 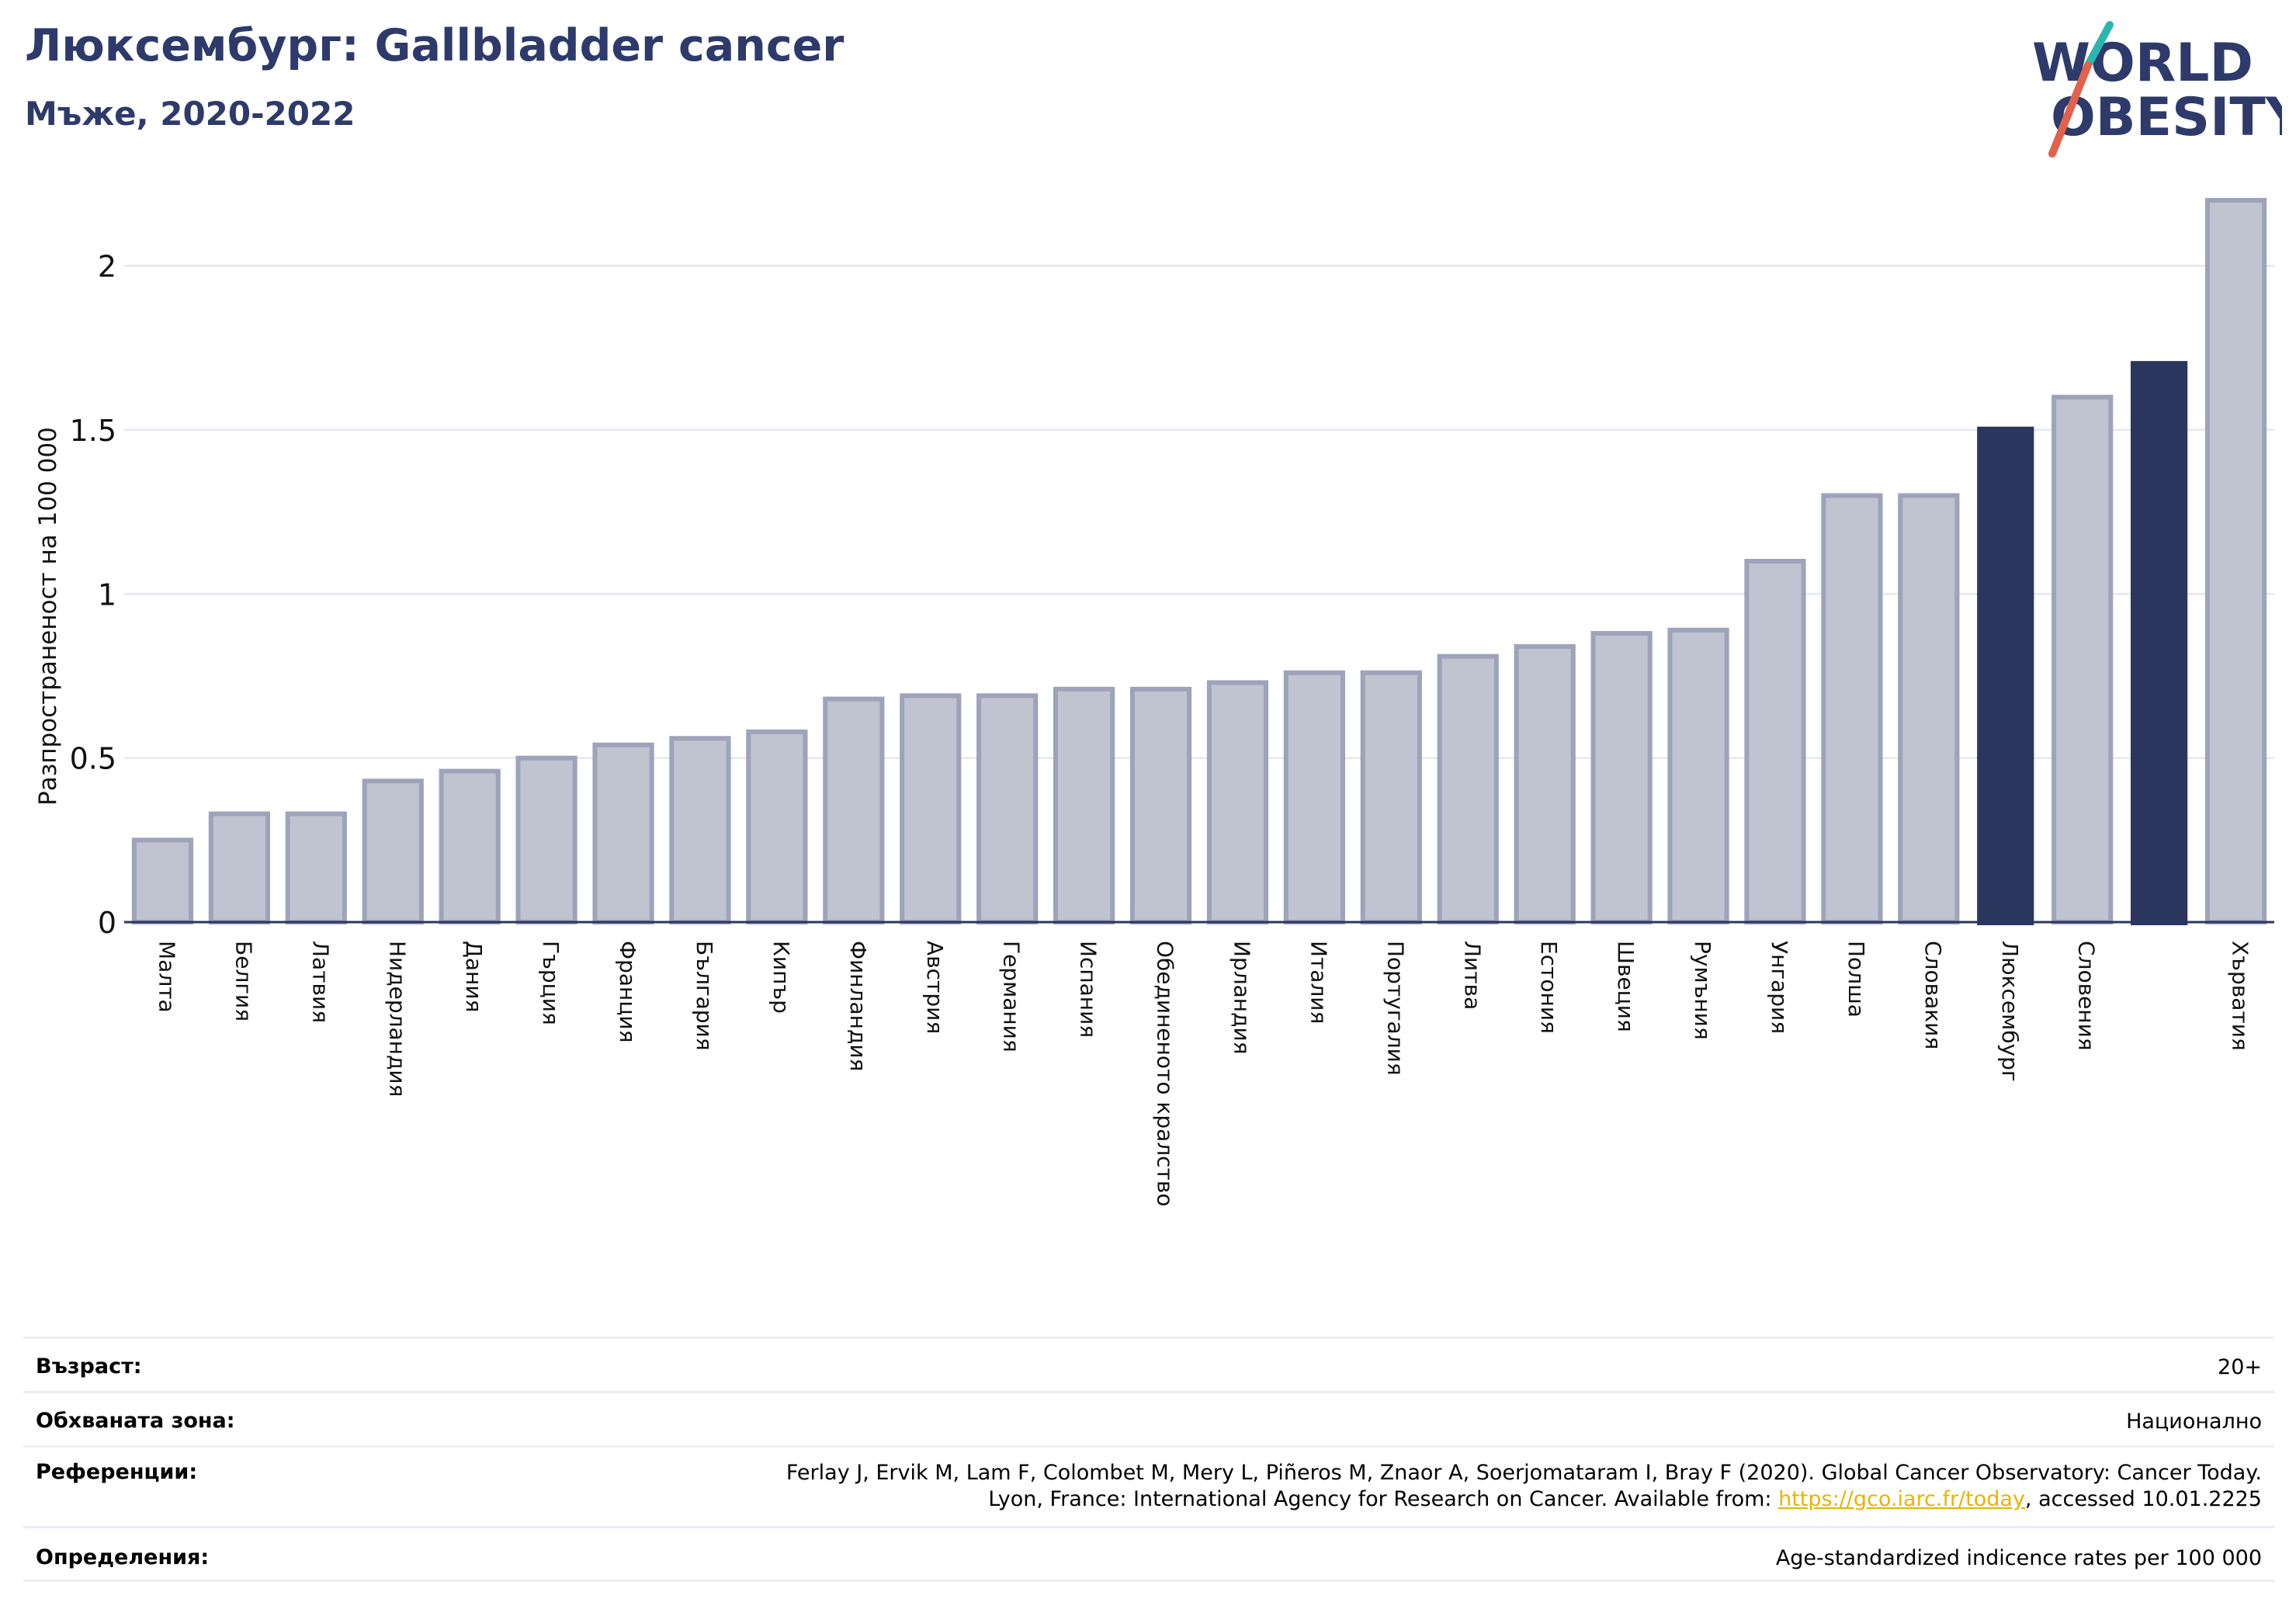 What do you see at coordinates (93, 759) in the screenshot?
I see `y-tick-label: 0.5` at bounding box center [93, 759].